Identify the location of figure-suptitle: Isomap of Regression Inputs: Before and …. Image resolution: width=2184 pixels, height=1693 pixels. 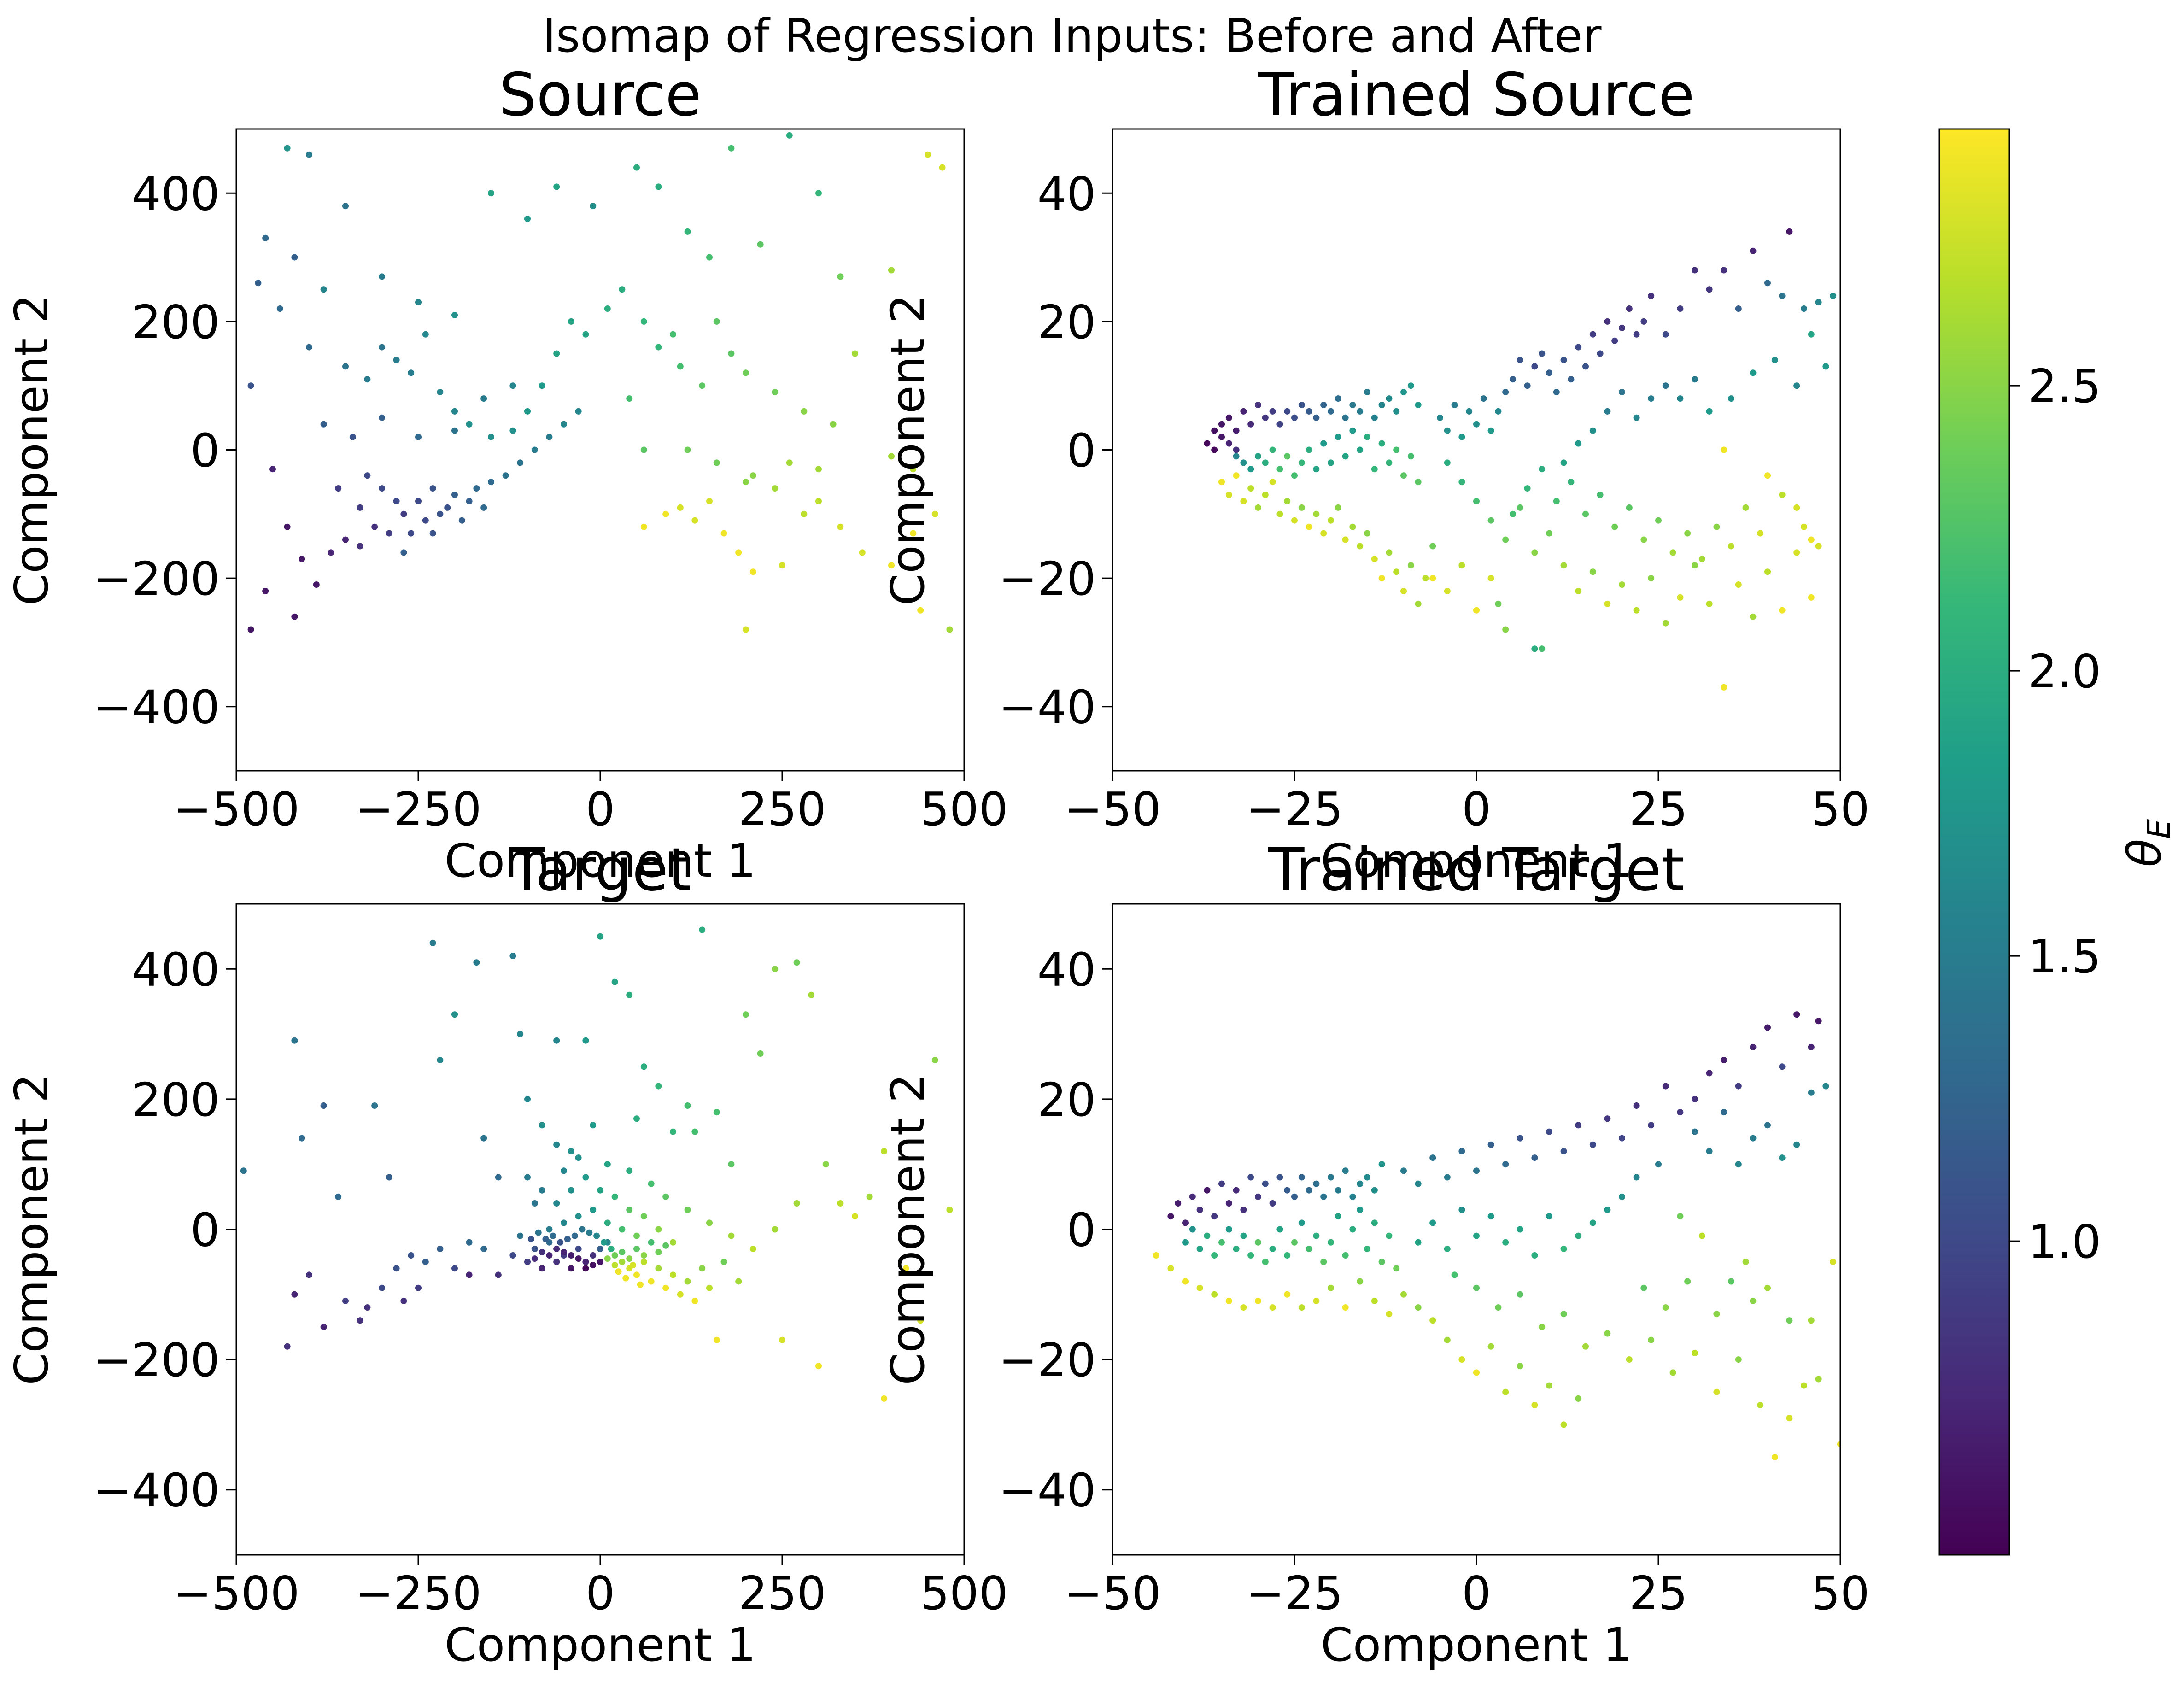
(1072, 36).